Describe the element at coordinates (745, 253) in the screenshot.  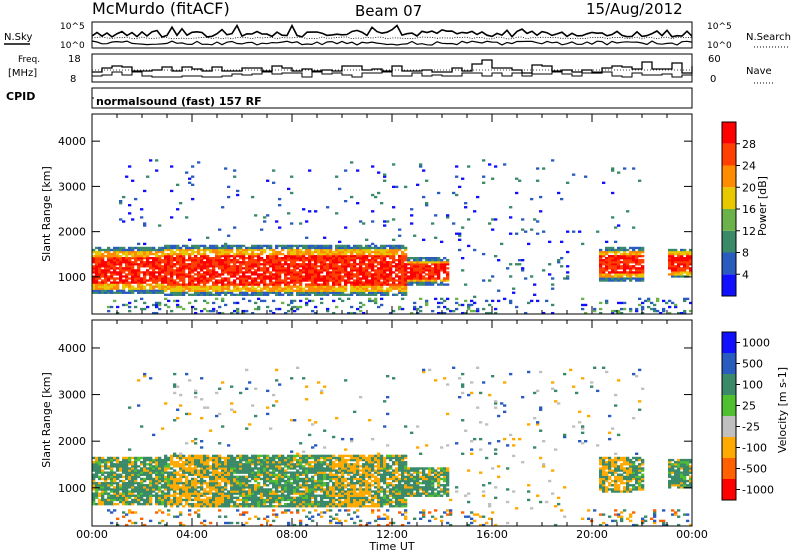
I see `power-colorbar-tick: 8` at that location.